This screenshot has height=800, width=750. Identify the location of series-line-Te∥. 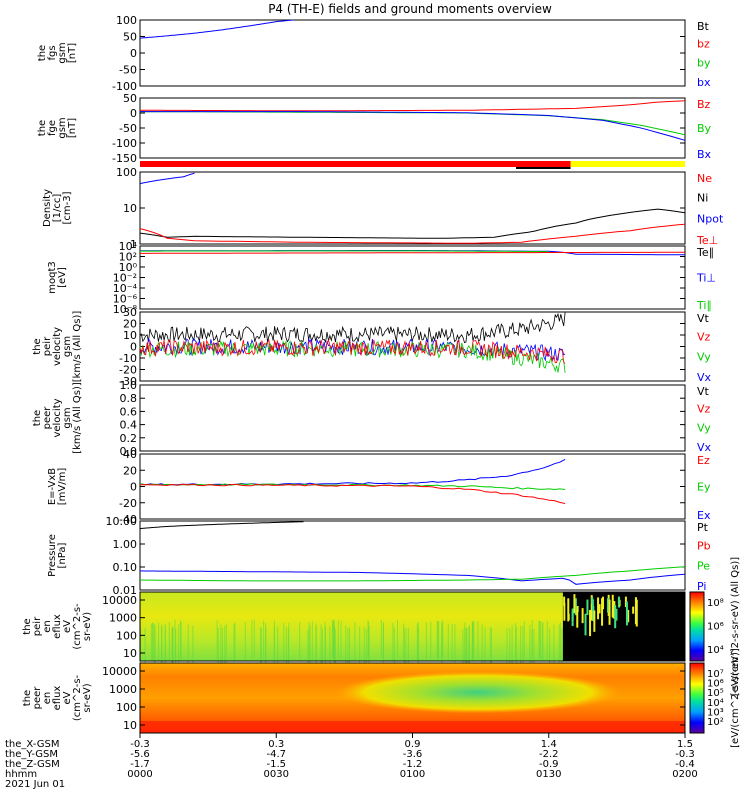
(412, 252).